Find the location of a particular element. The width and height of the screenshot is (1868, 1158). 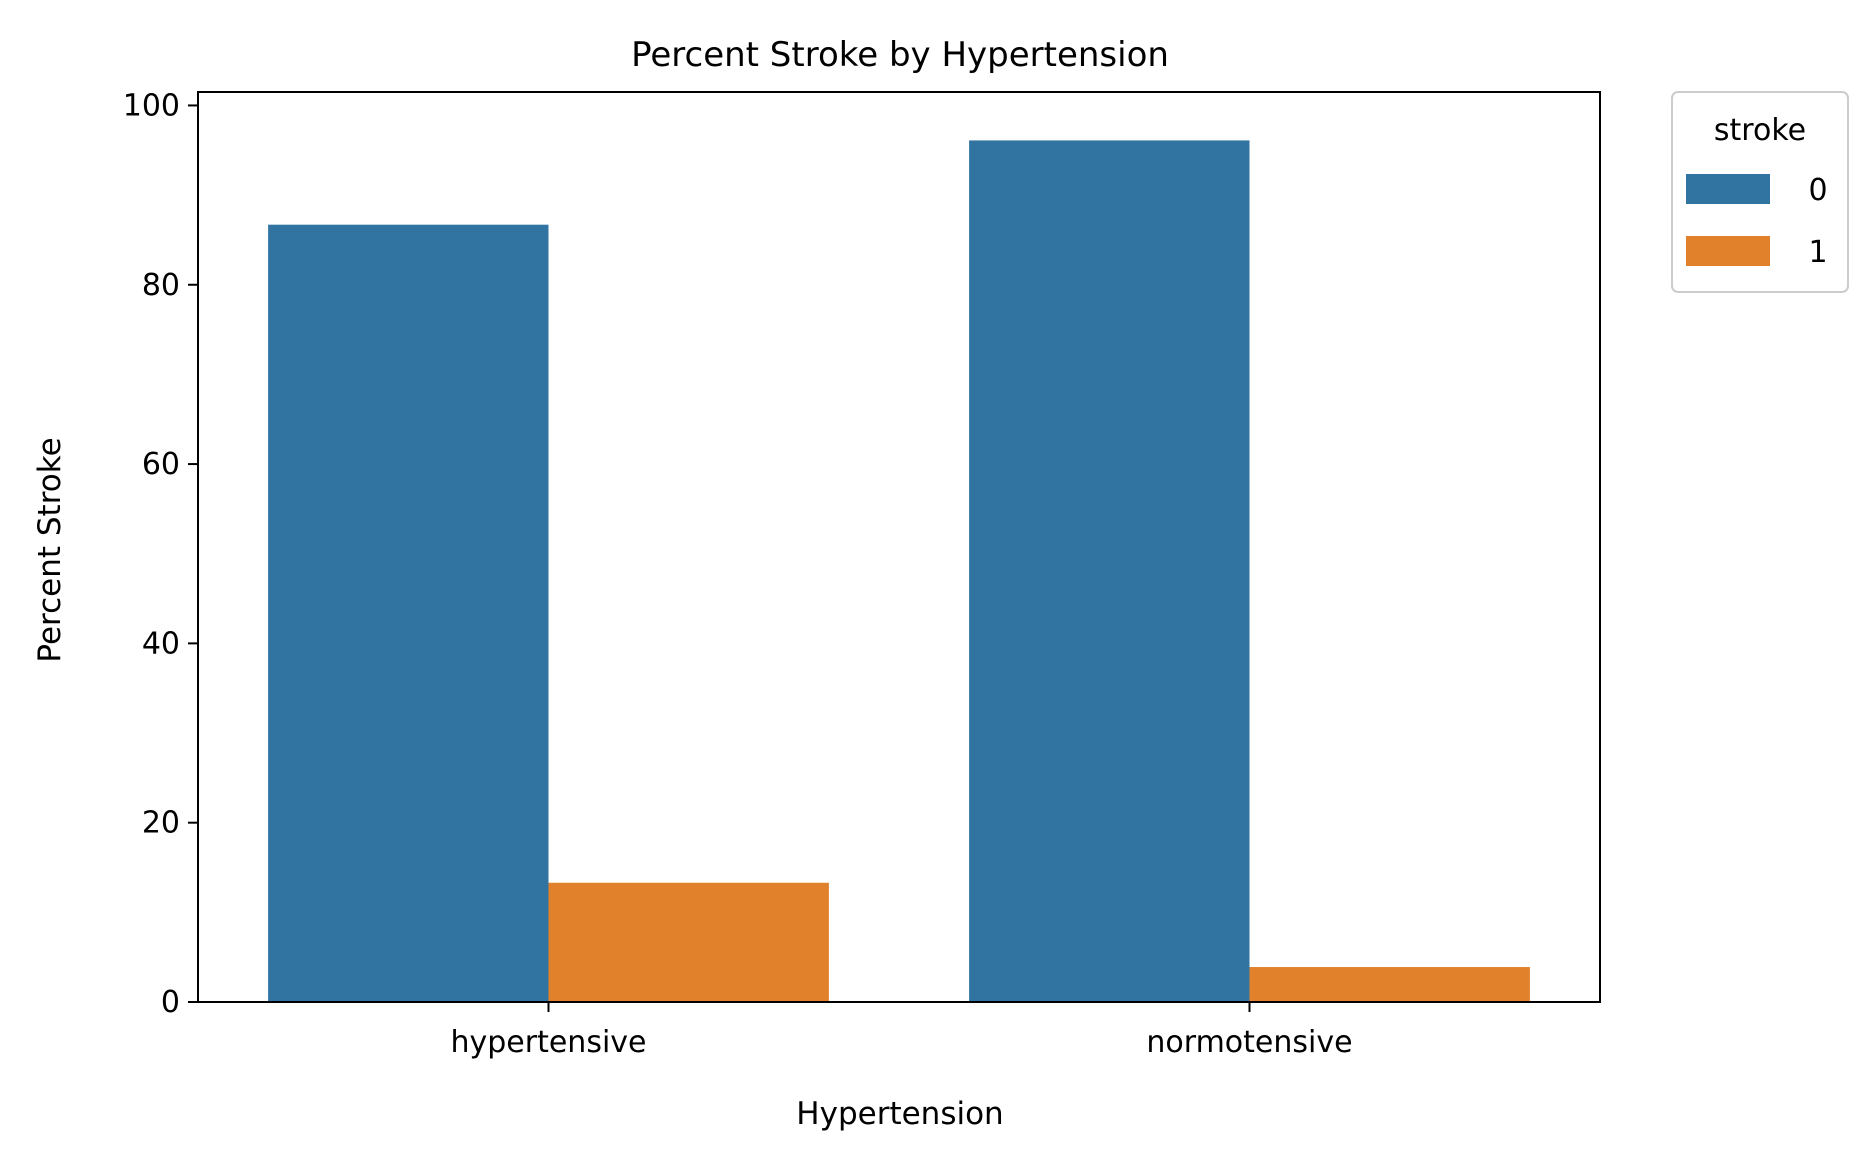

x-axis-label: Hypertension is located at coordinates (899, 1114).